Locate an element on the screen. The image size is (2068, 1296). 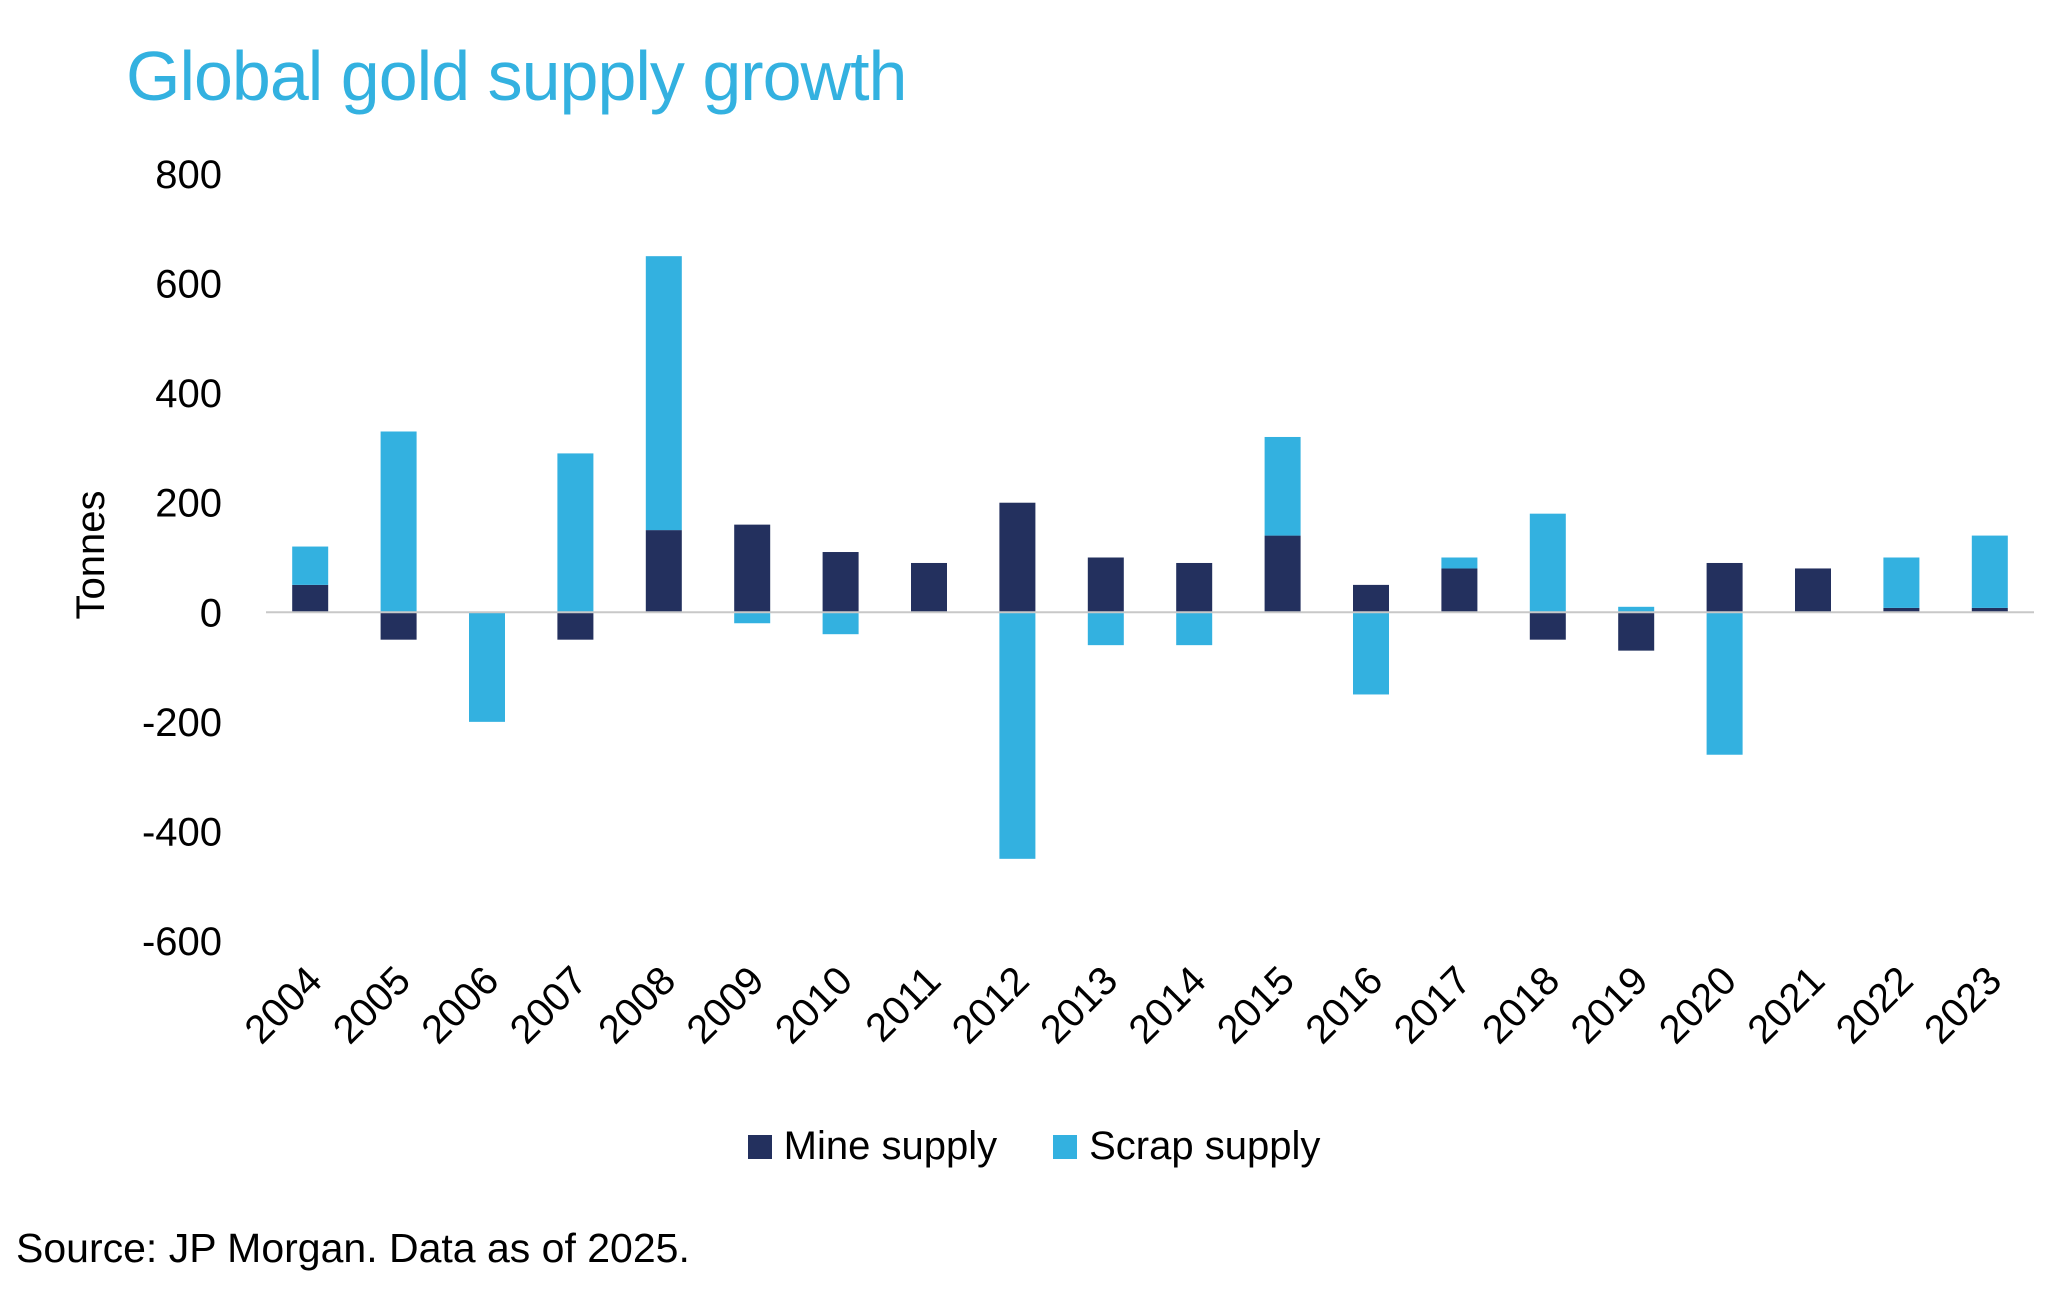
y-tick-label: 800 is located at coordinates (188, 175).